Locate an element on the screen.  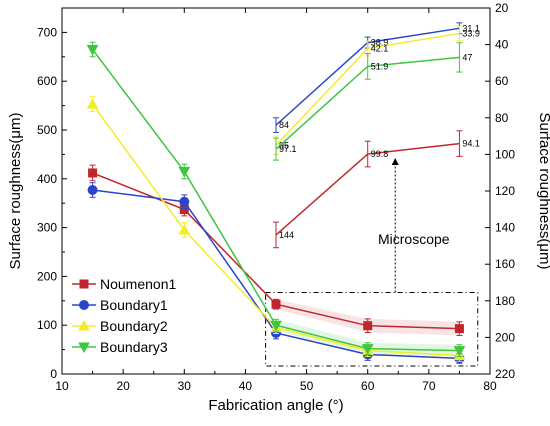
y-right-tick-label: 180 is located at coordinates (505, 301).